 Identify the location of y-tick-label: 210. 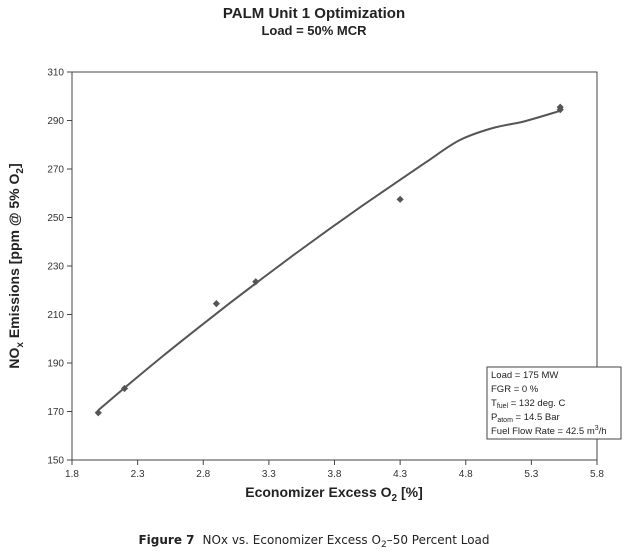
(55, 315).